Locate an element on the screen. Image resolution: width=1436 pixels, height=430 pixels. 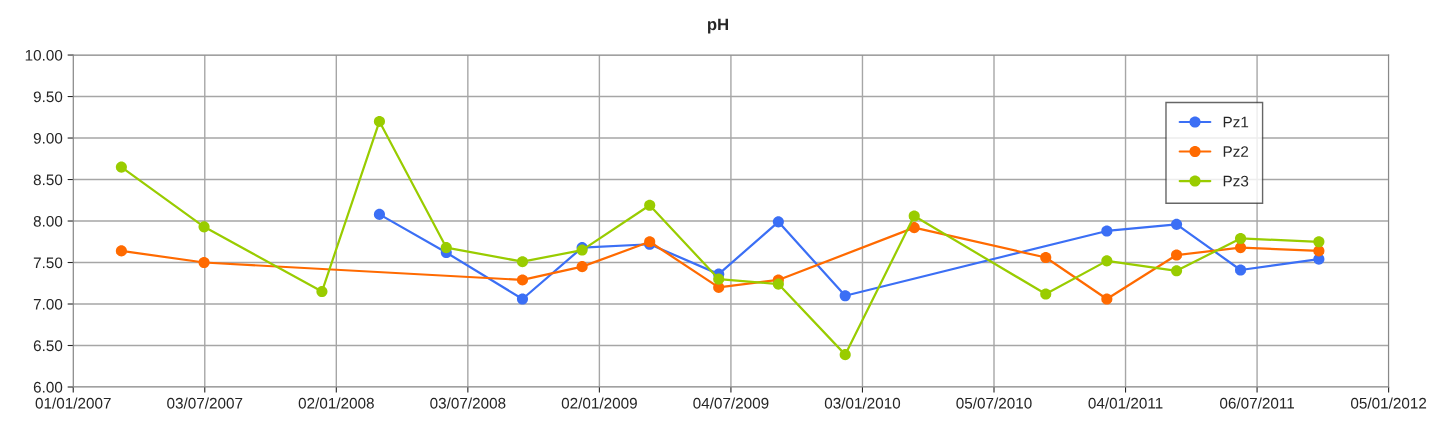
x-tick-label: 03/01/2010 is located at coordinates (862, 403).